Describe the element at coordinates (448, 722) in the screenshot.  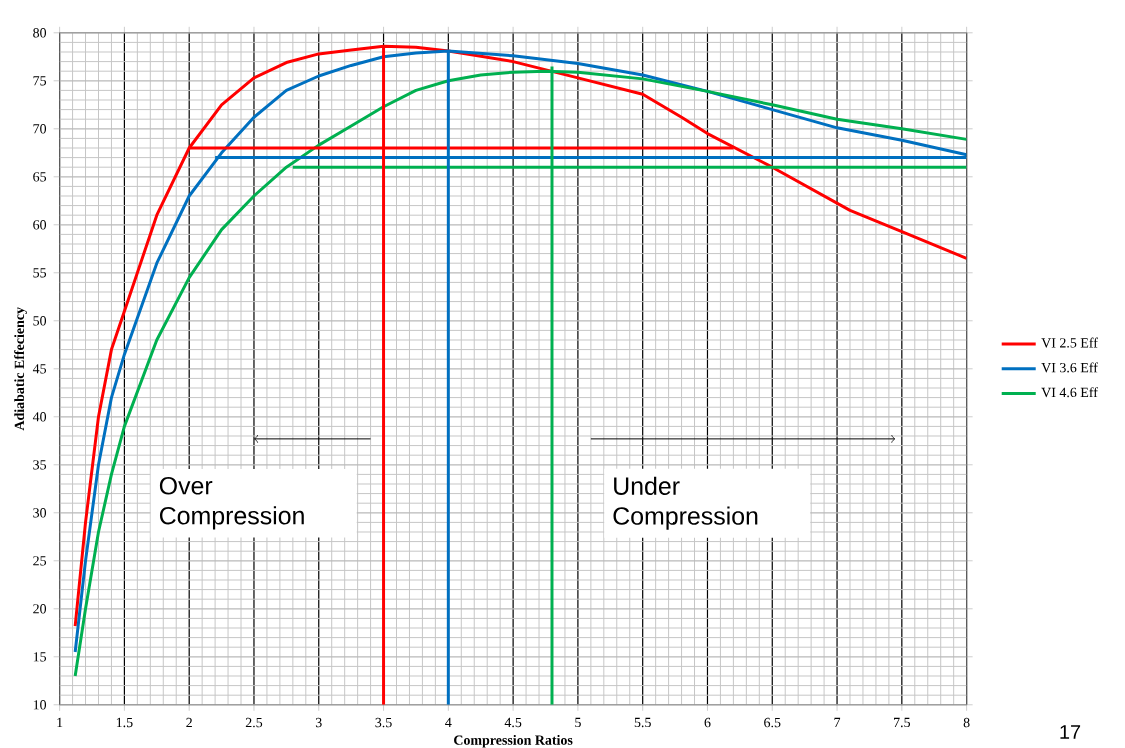
I see `x-tick-label: 4` at that location.